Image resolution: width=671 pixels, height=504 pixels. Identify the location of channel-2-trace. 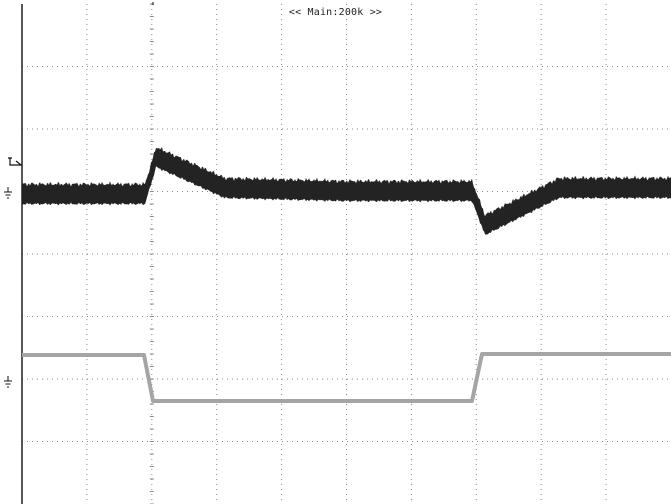
(346, 377).